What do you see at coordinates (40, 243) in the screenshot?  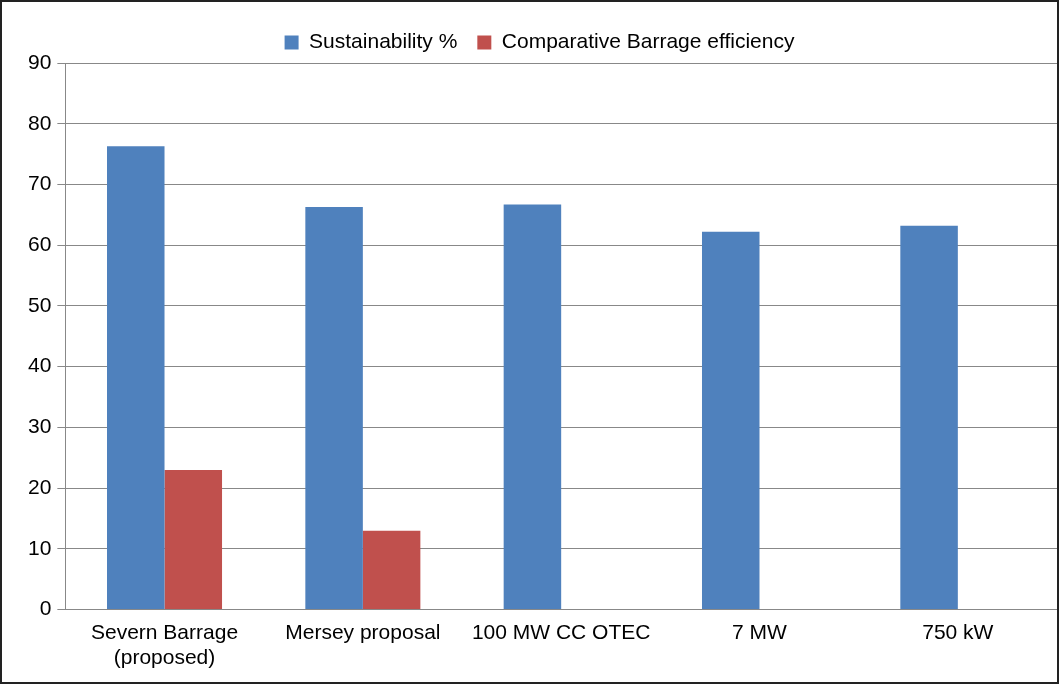 I see `y-tick-label: 60` at bounding box center [40, 243].